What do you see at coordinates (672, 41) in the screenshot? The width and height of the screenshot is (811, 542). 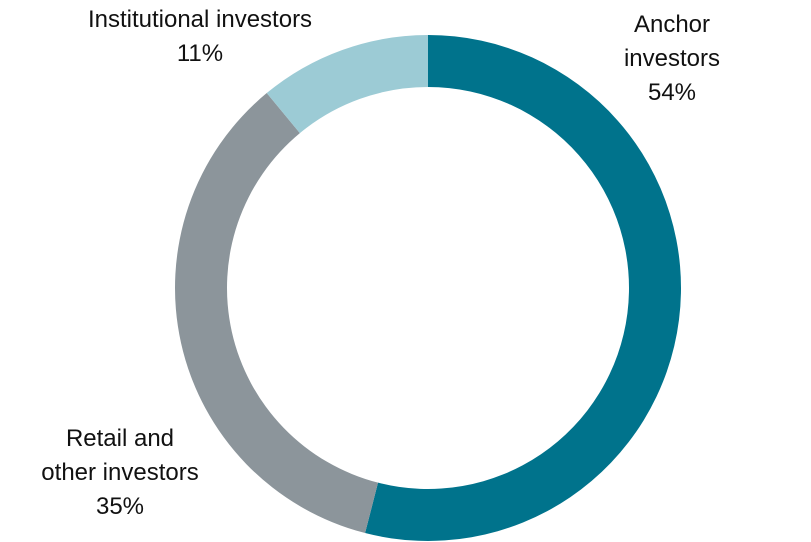 I see `category-label: Anchor investors` at bounding box center [672, 41].